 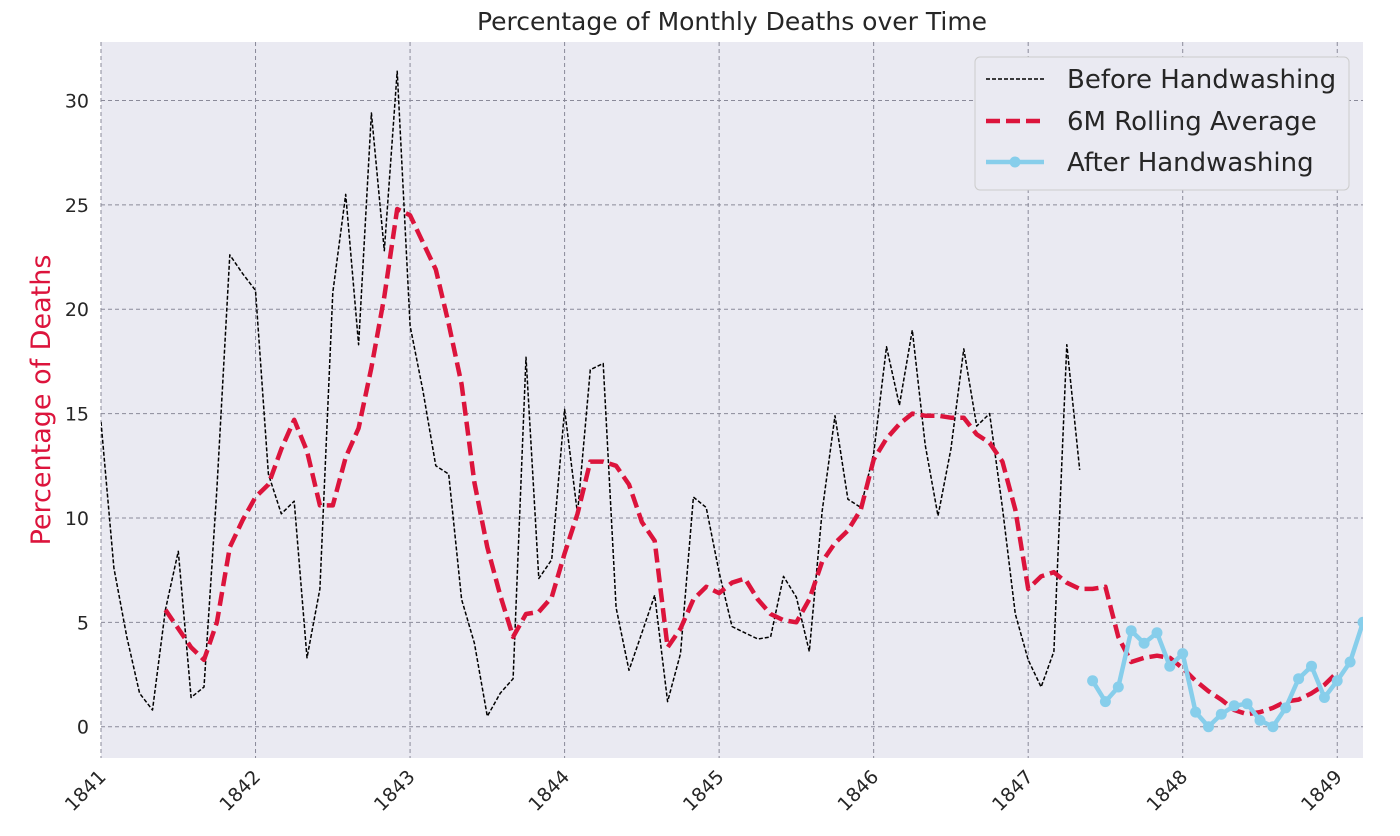 What do you see at coordinates (240, 791) in the screenshot?
I see `x-tick-label: 1842` at bounding box center [240, 791].